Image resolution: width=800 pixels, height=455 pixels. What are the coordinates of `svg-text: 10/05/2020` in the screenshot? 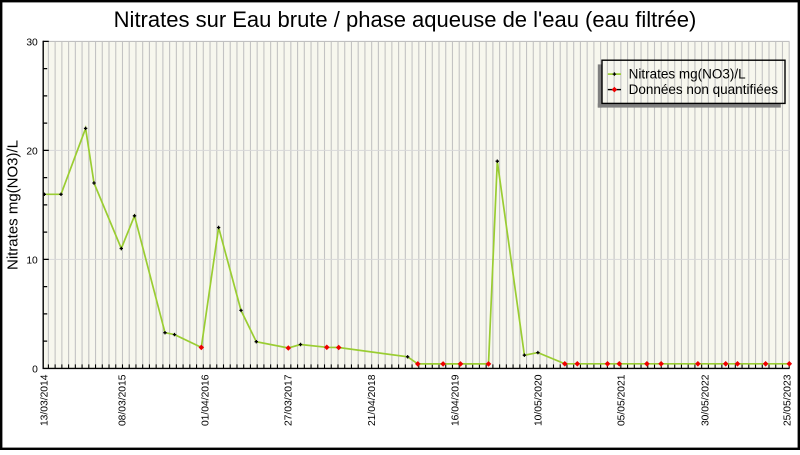 It's located at (539, 400).